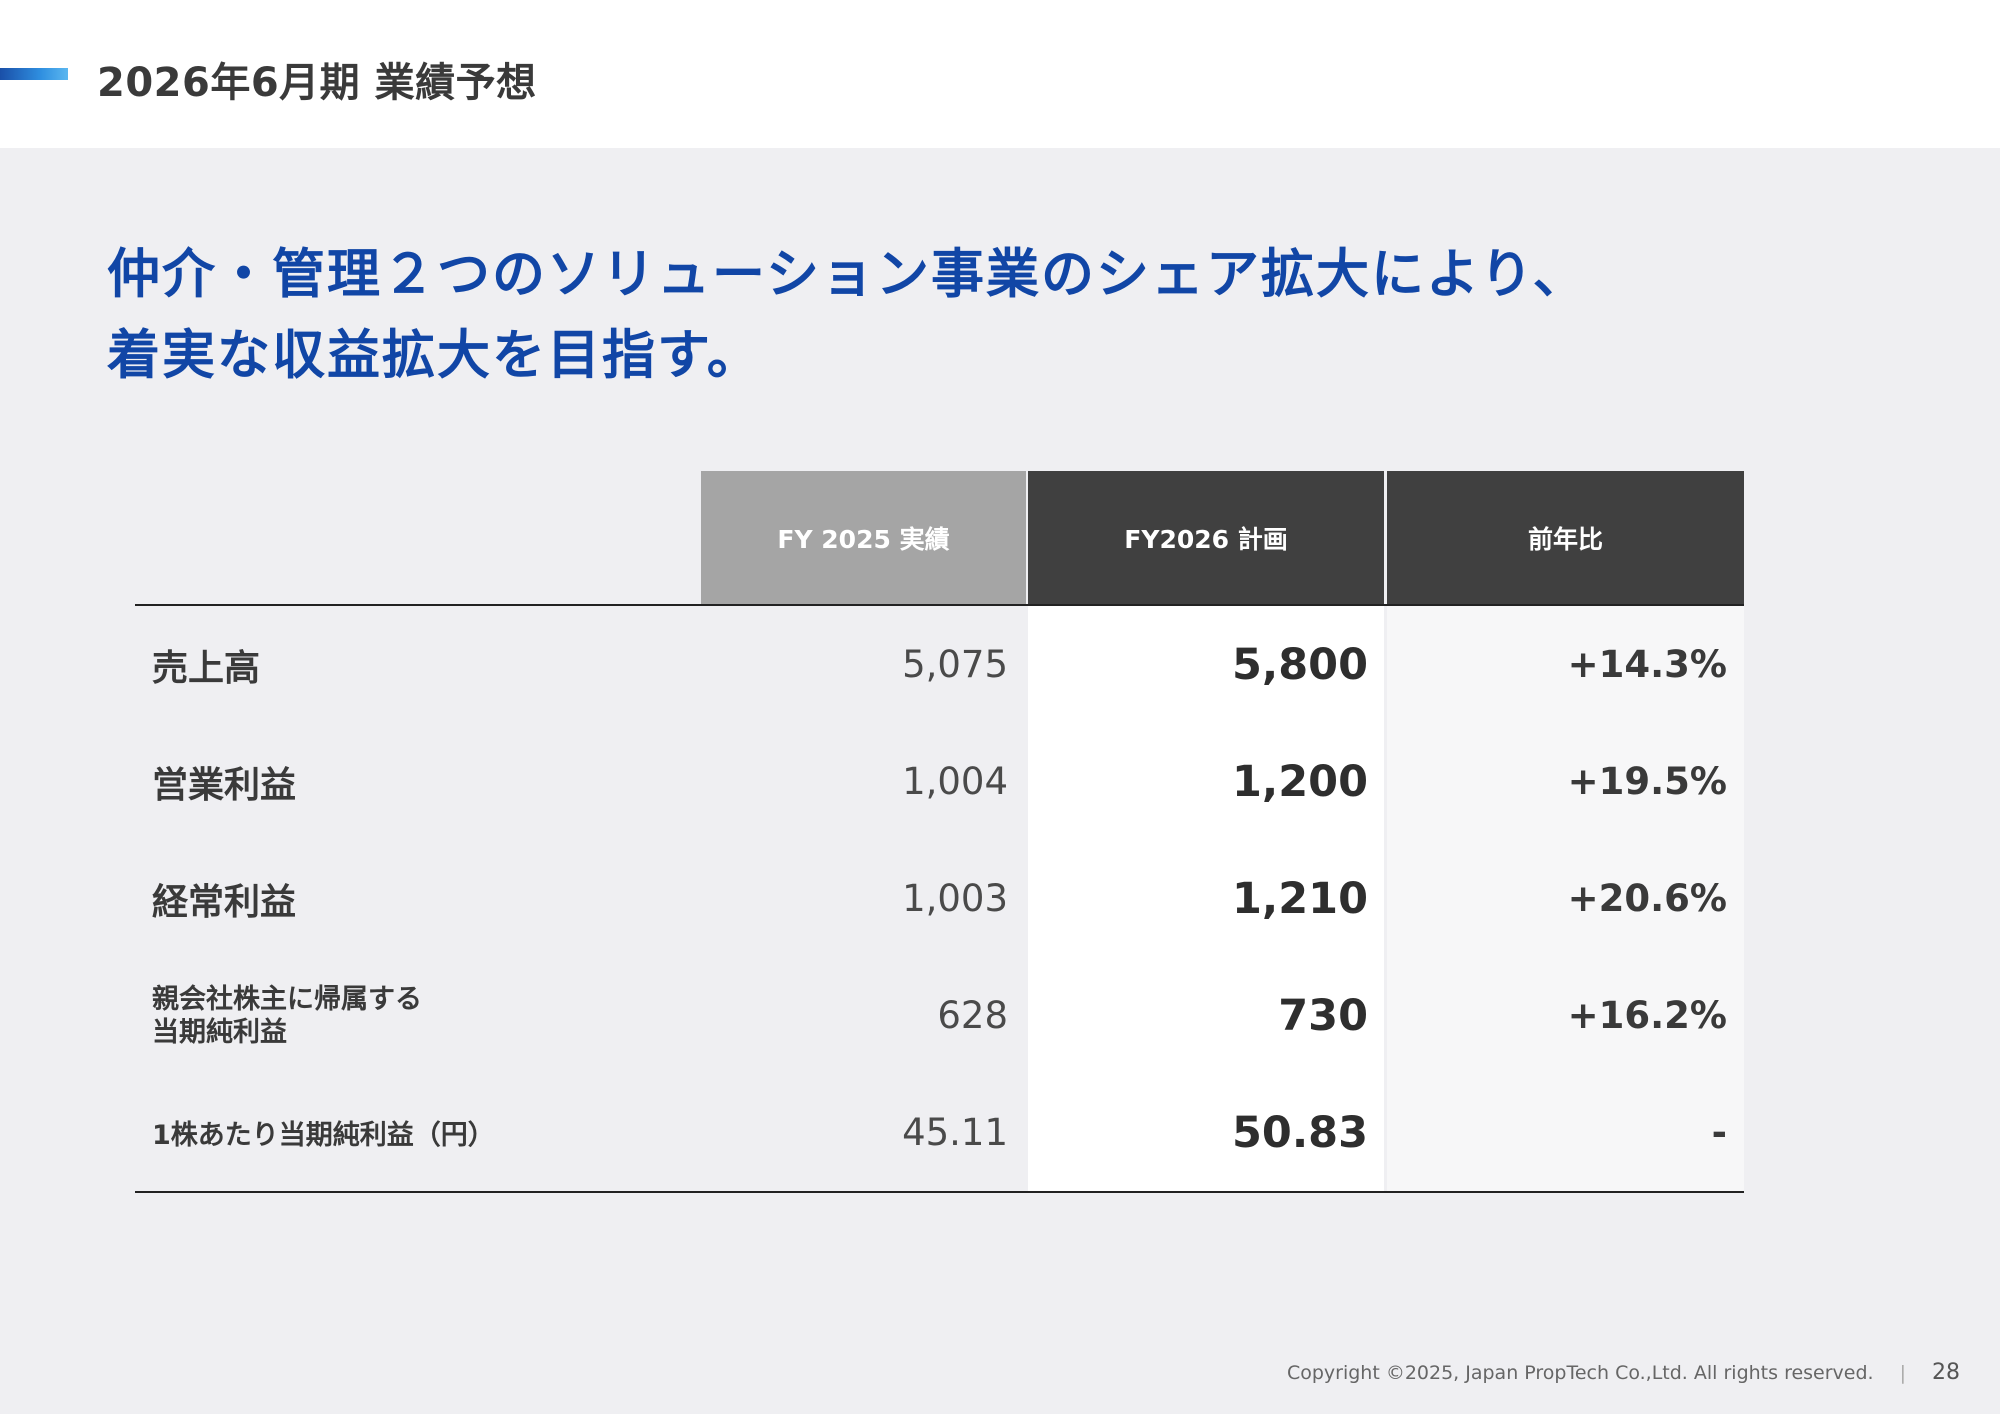 Image resolution: width=2000 pixels, height=1414 pixels. Describe the element at coordinates (1647, 1015) in the screenshot. I see `yoy-value: +16.2%` at that location.